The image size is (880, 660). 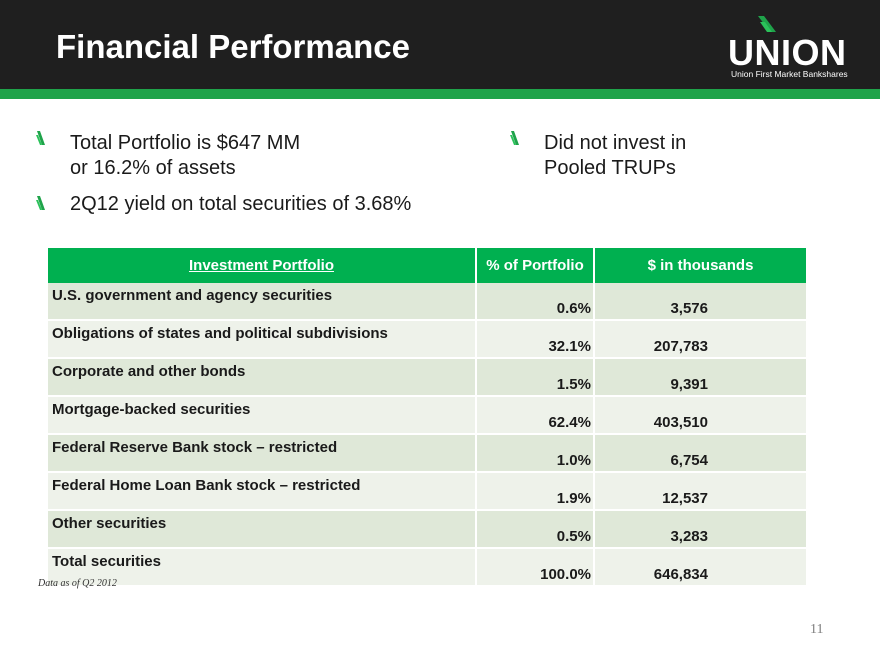 I want to click on logo-leaf-icon, so click(x=767, y=24).